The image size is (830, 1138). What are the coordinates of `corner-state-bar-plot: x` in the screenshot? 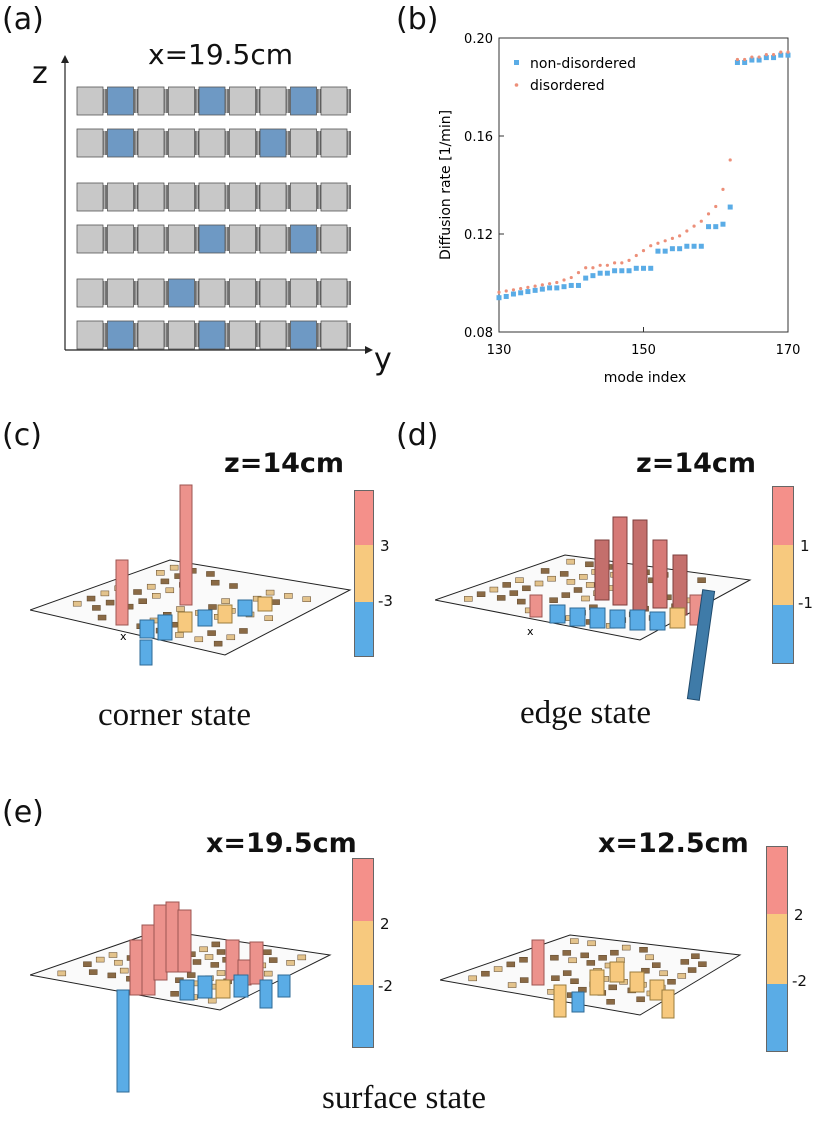 It's located at (191, 575).